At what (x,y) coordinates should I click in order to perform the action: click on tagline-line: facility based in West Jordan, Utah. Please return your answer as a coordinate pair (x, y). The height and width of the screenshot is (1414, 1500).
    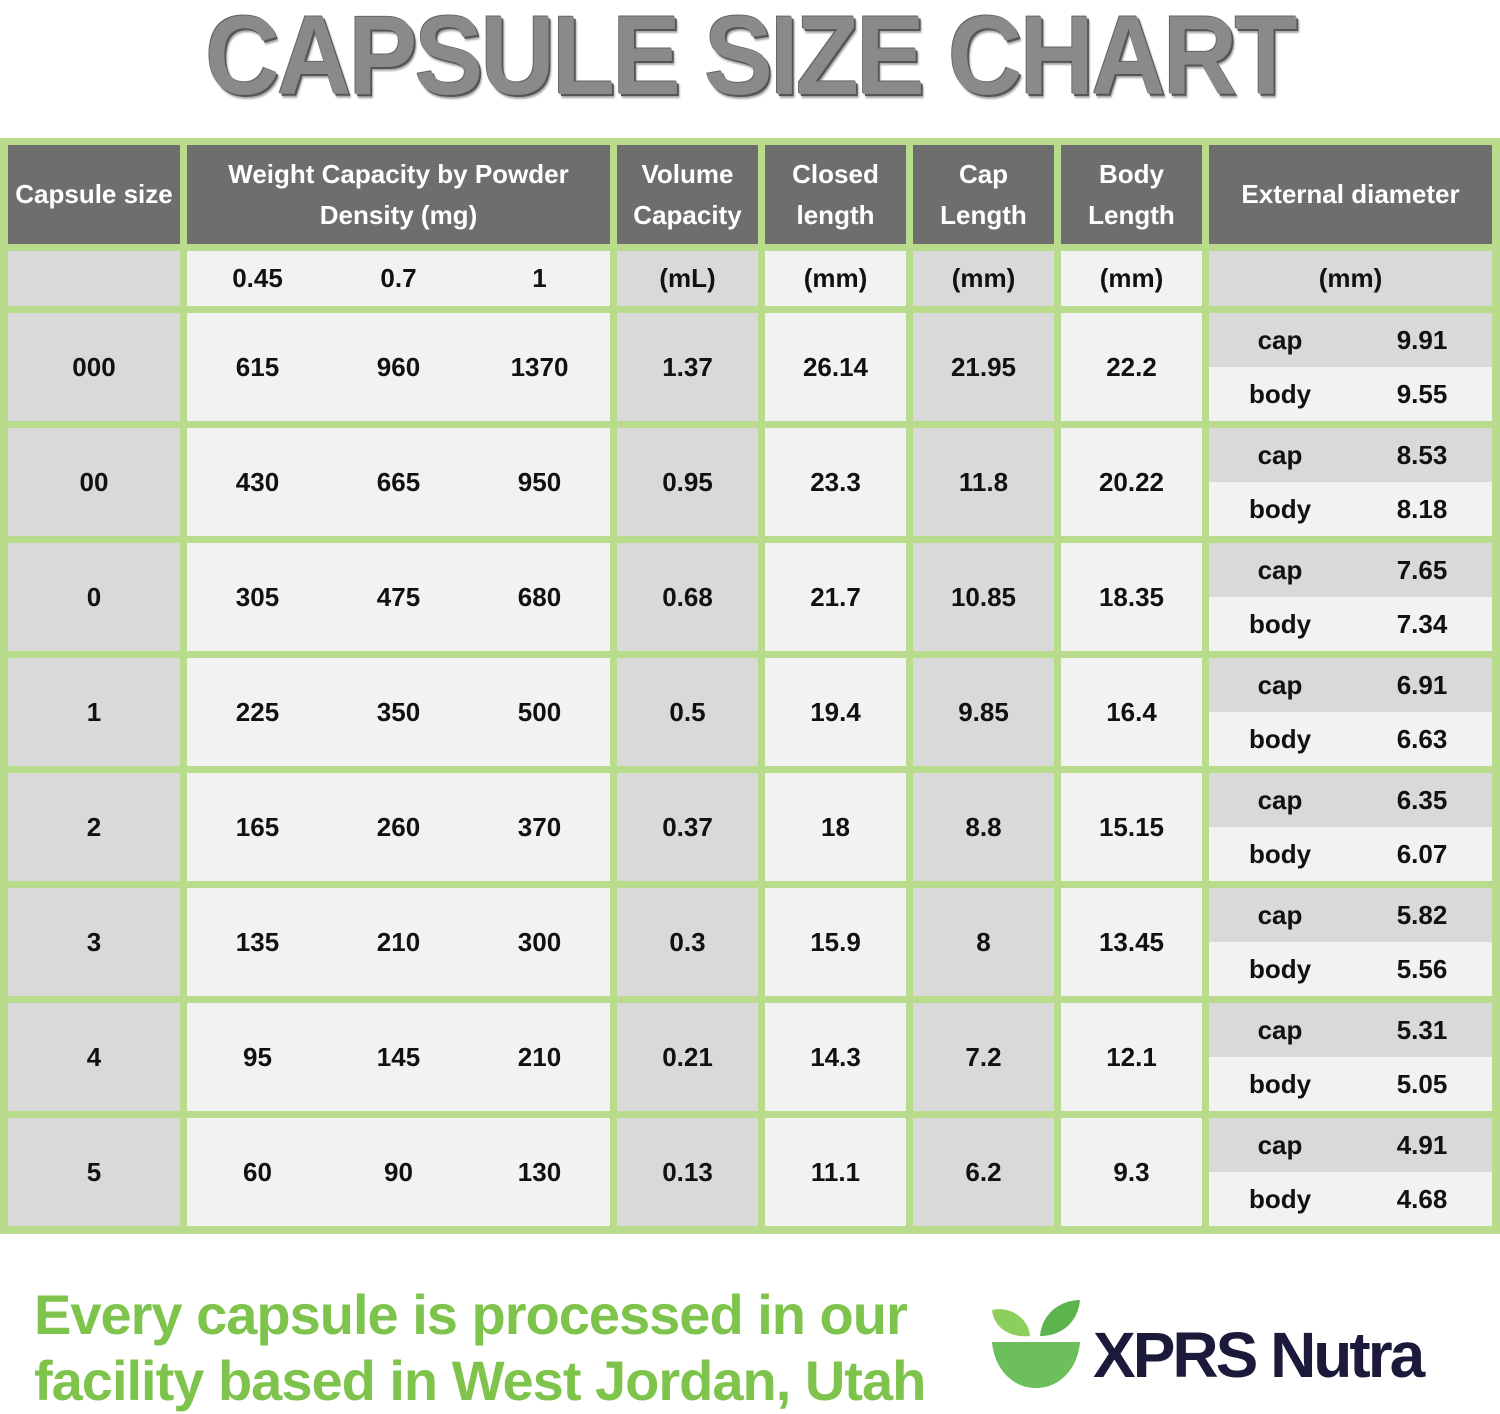
    Looking at the image, I should click on (480, 1380).